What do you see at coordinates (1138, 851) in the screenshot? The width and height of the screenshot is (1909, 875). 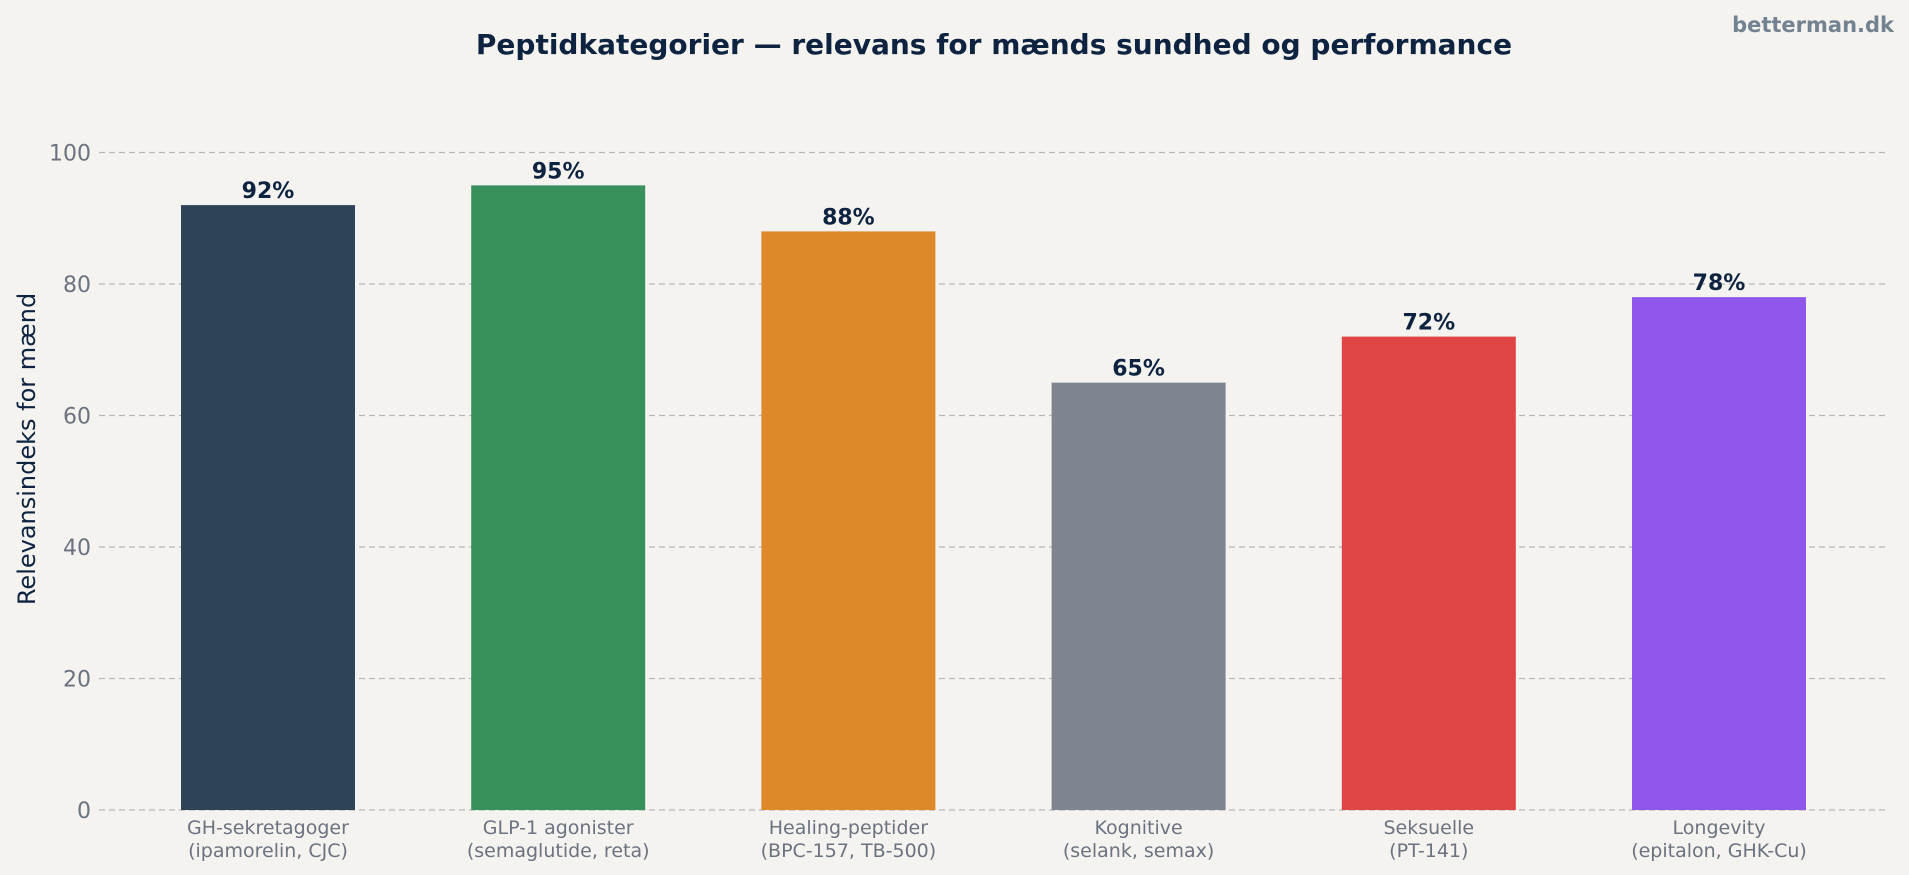 I see `x-tick-label: (selank, semax)` at bounding box center [1138, 851].